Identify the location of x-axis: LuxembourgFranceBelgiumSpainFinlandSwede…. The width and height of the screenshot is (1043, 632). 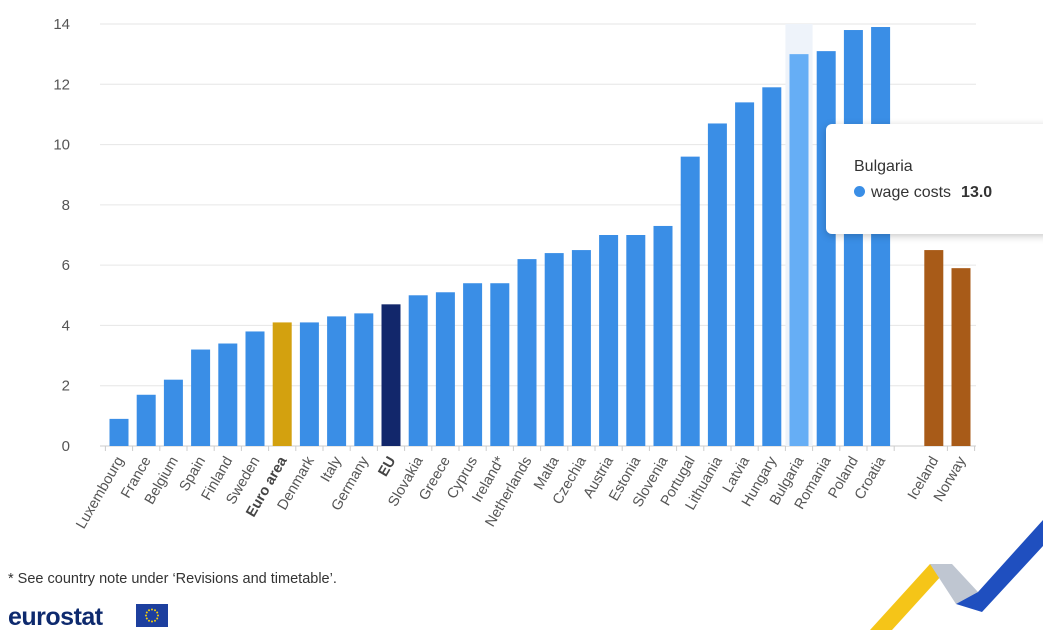
(524, 489).